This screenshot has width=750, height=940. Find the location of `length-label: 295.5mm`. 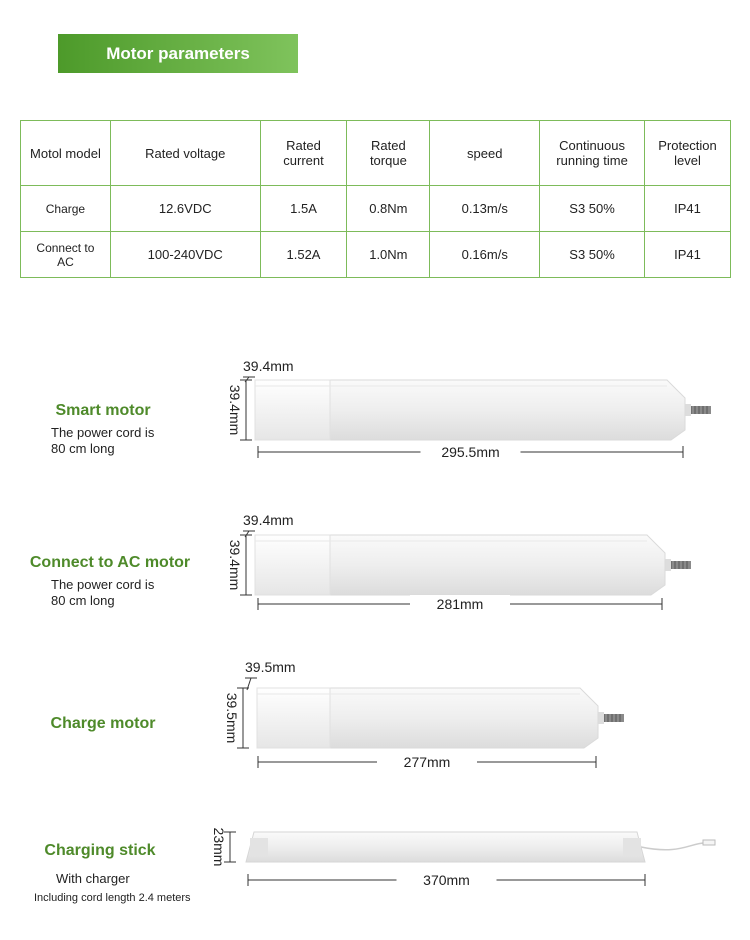

length-label: 295.5mm is located at coordinates (470, 452).